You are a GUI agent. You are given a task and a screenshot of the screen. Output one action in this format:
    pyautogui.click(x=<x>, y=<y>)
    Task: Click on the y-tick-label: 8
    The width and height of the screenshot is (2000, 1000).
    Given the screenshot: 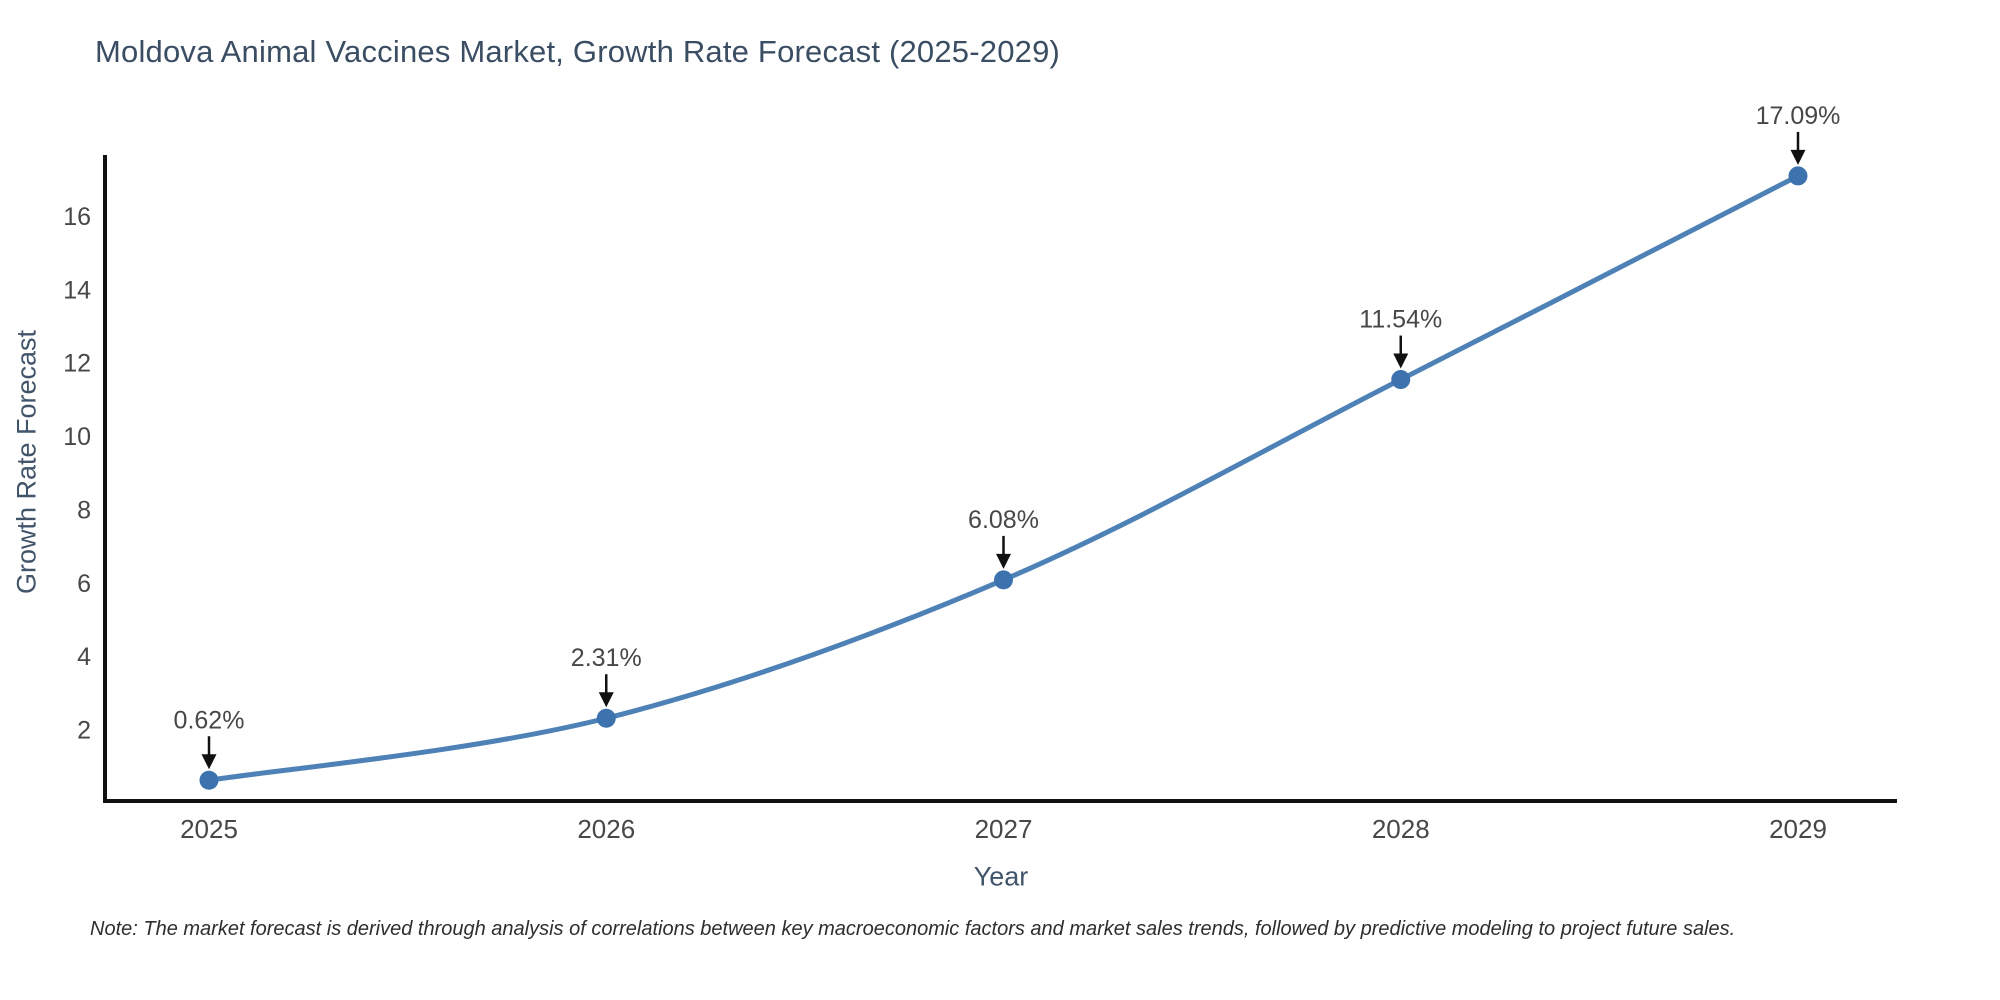 What is the action you would take?
    pyautogui.click(x=84, y=510)
    